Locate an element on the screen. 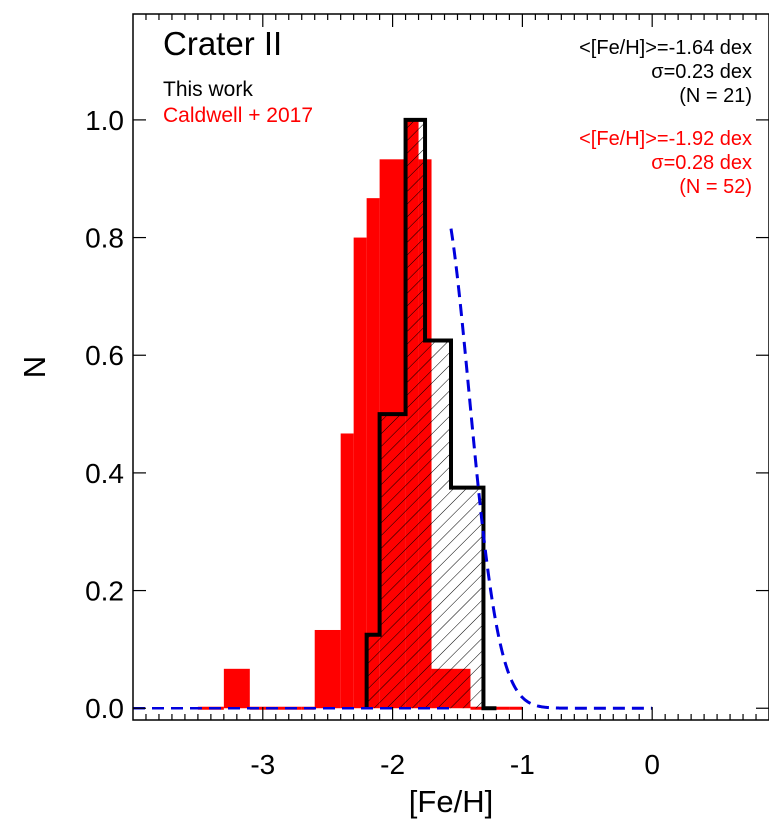 The image size is (769, 820). stats-sigma: σ=0.28 dex is located at coordinates (701, 163).